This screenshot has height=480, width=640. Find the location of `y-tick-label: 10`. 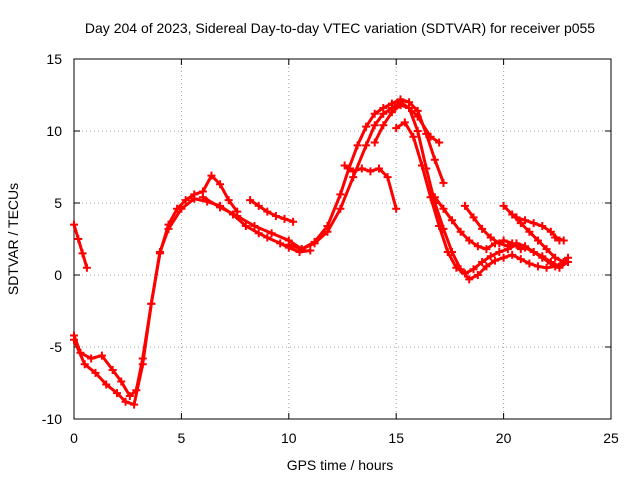

y-tick-label: 10 is located at coordinates (54, 131).